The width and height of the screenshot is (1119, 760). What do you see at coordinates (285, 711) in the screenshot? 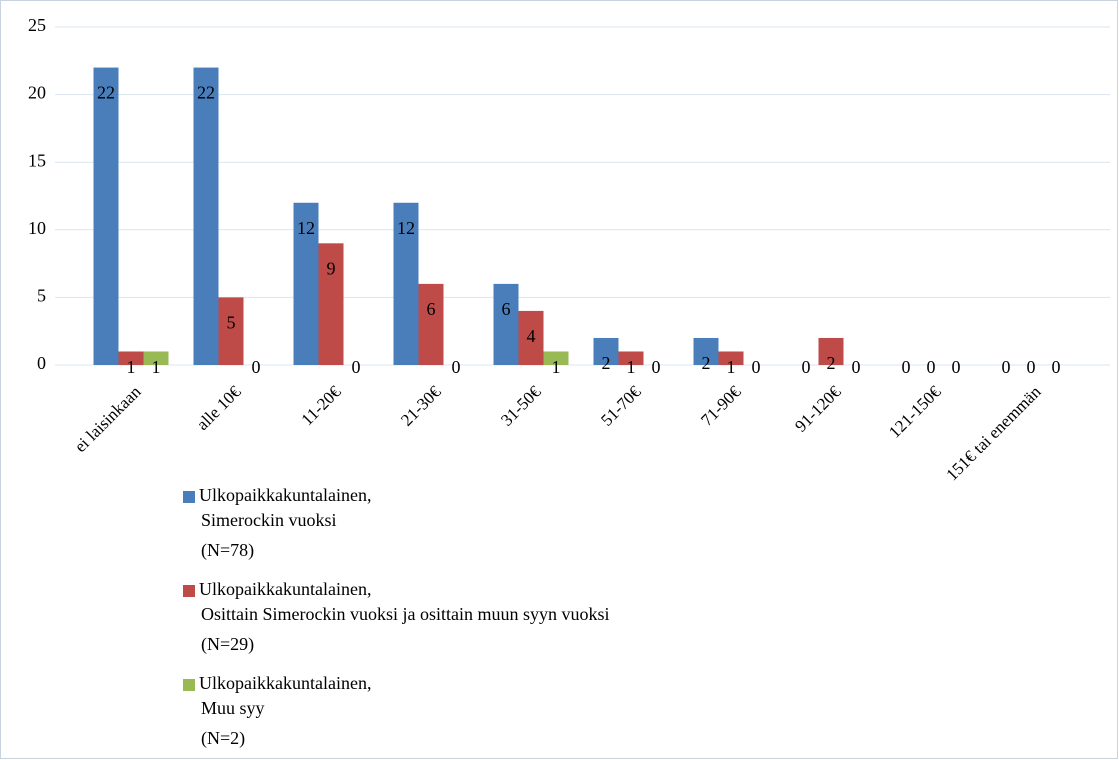
I see `legend-label: Ulkopaikkakuntalainen, Muu syy (N=2)` at bounding box center [285, 711].